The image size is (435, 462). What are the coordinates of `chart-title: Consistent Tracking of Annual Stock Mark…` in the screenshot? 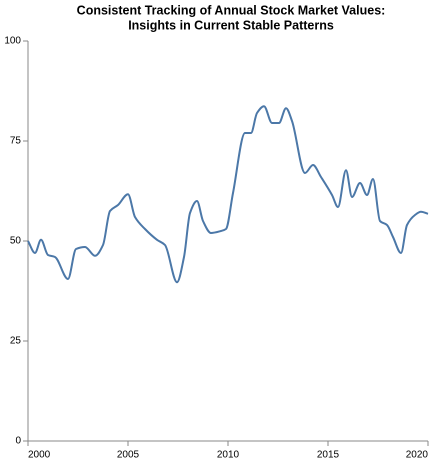 It's located at (231, 10).